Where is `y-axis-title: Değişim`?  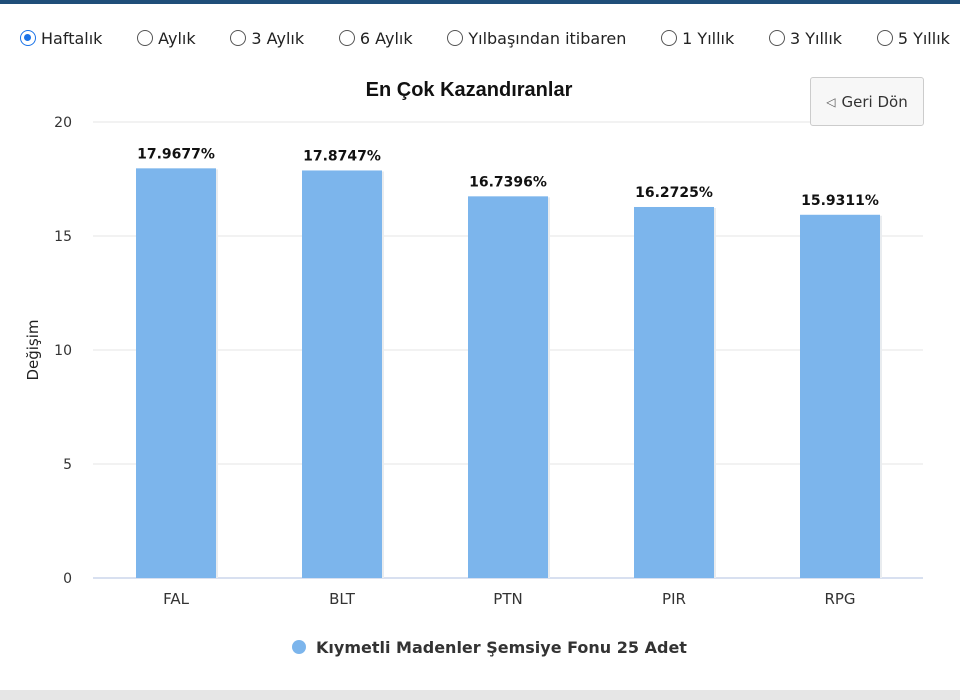 y-axis-title: Değişim is located at coordinates (33, 349).